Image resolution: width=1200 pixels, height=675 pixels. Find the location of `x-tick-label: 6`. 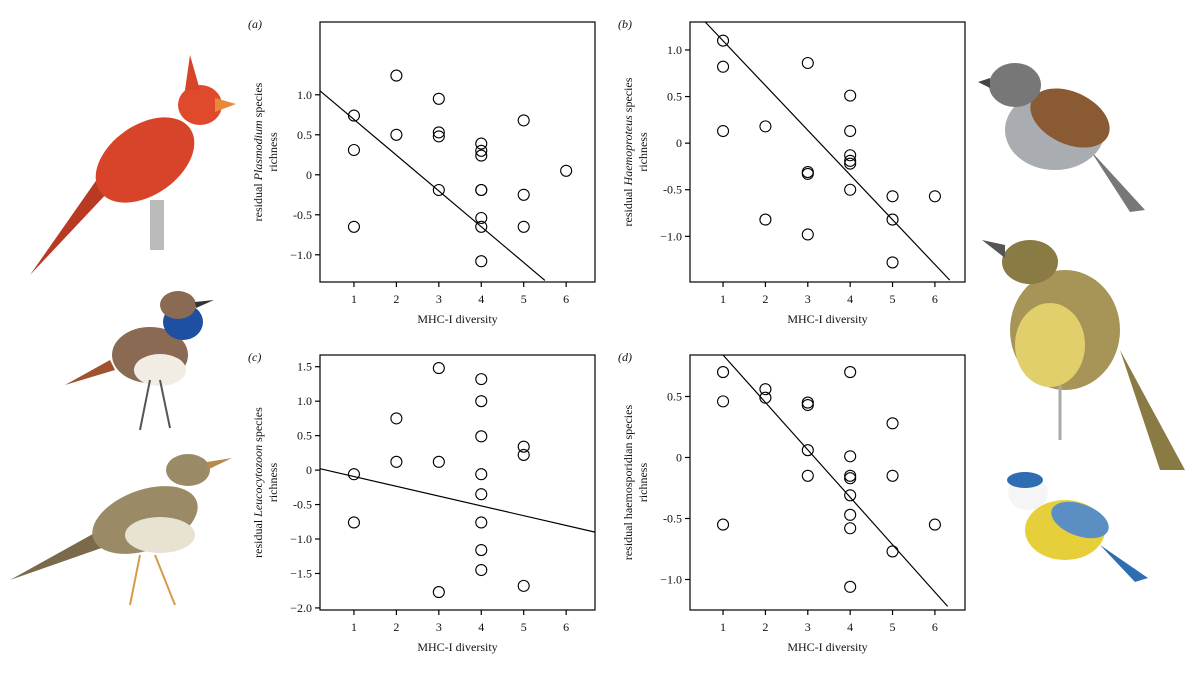

x-tick-label: 6 is located at coordinates (935, 627).